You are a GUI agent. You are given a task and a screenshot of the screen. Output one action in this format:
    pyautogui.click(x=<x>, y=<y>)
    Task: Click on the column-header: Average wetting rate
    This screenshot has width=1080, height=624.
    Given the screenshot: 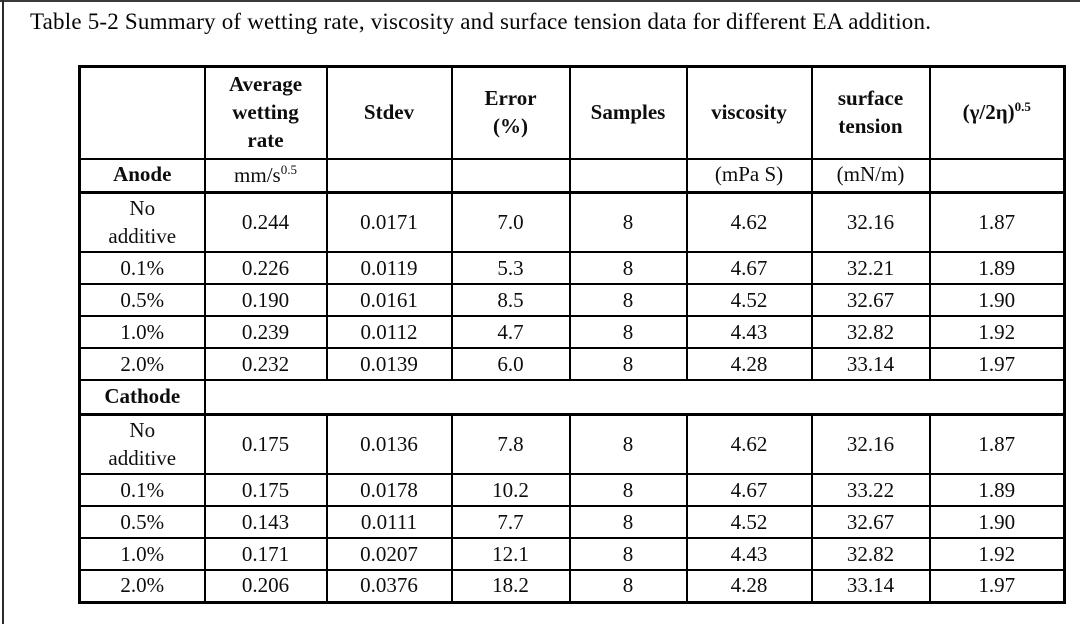 What is the action you would take?
    pyautogui.click(x=265, y=112)
    